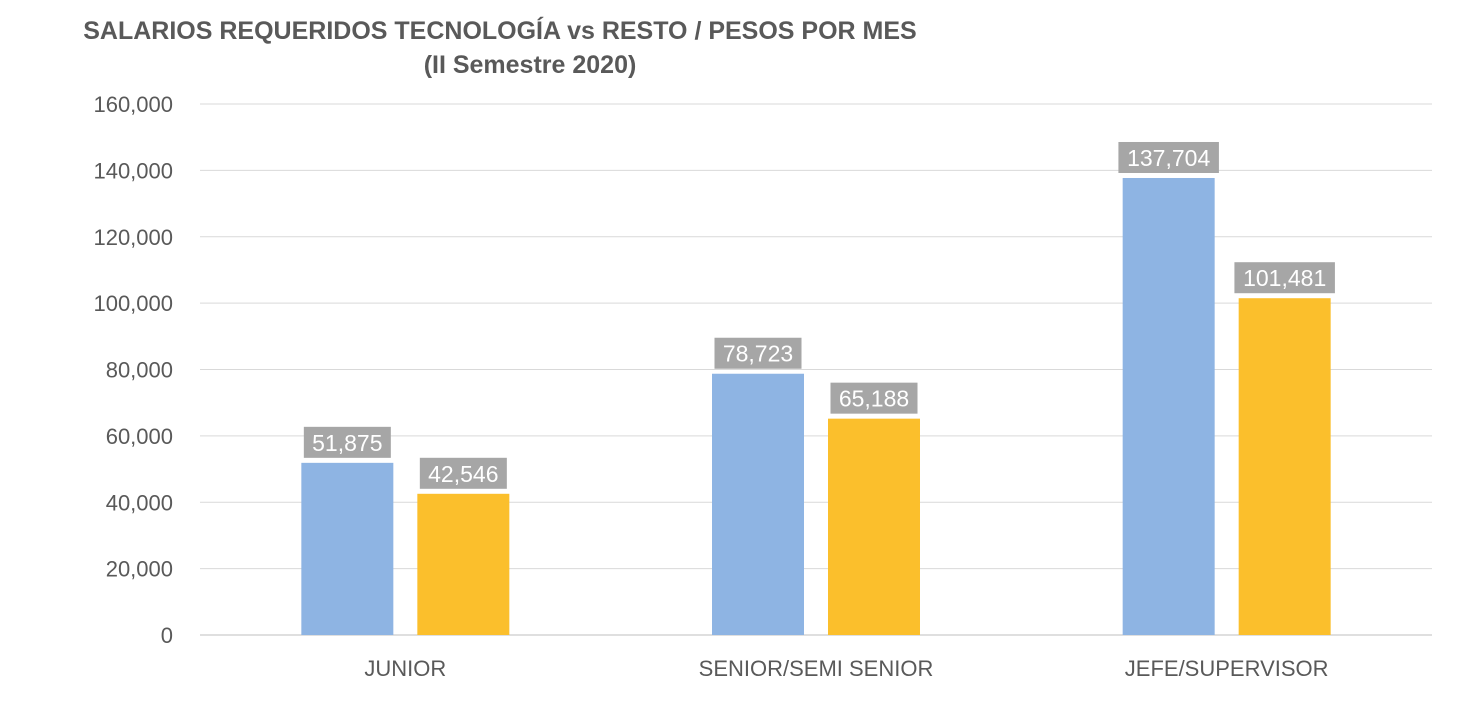 This screenshot has width=1470, height=710. Describe the element at coordinates (1227, 668) in the screenshot. I see `x-tick-label: JEFE/SUPERVISOR` at that location.